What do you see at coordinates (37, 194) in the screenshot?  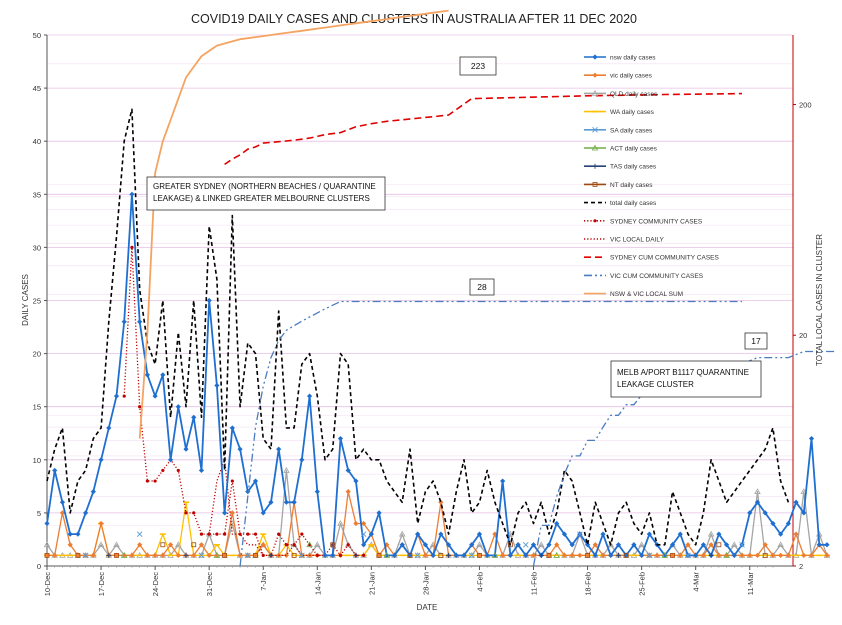 I see `y-tick-label: 35` at bounding box center [37, 194].